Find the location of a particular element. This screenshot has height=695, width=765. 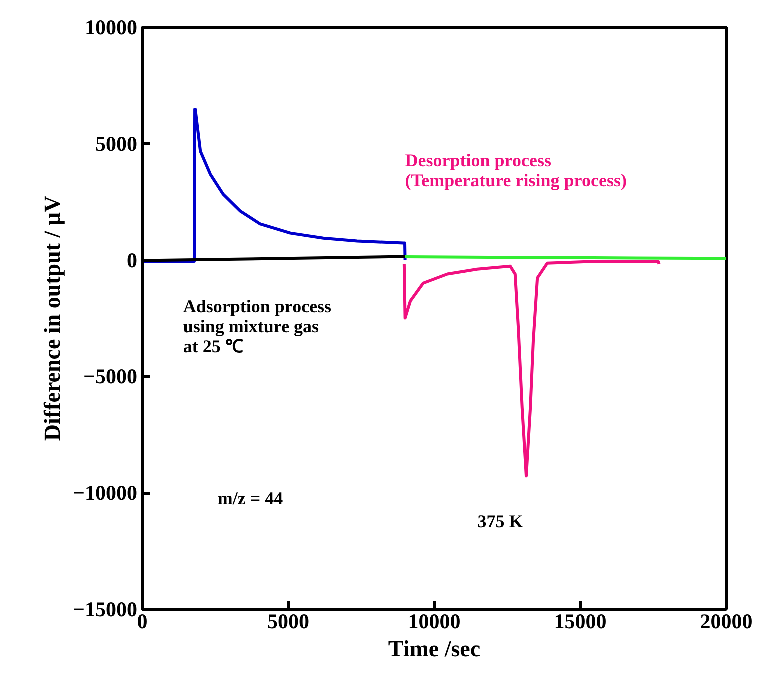

y-tick-label: −10000 is located at coordinates (105, 493).